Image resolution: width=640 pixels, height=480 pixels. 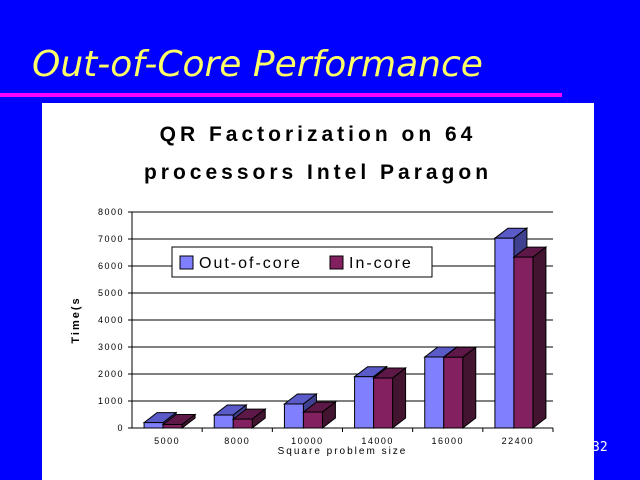 What do you see at coordinates (250, 263) in the screenshot?
I see `legend-label-out-of-core: Out-of-core` at bounding box center [250, 263].